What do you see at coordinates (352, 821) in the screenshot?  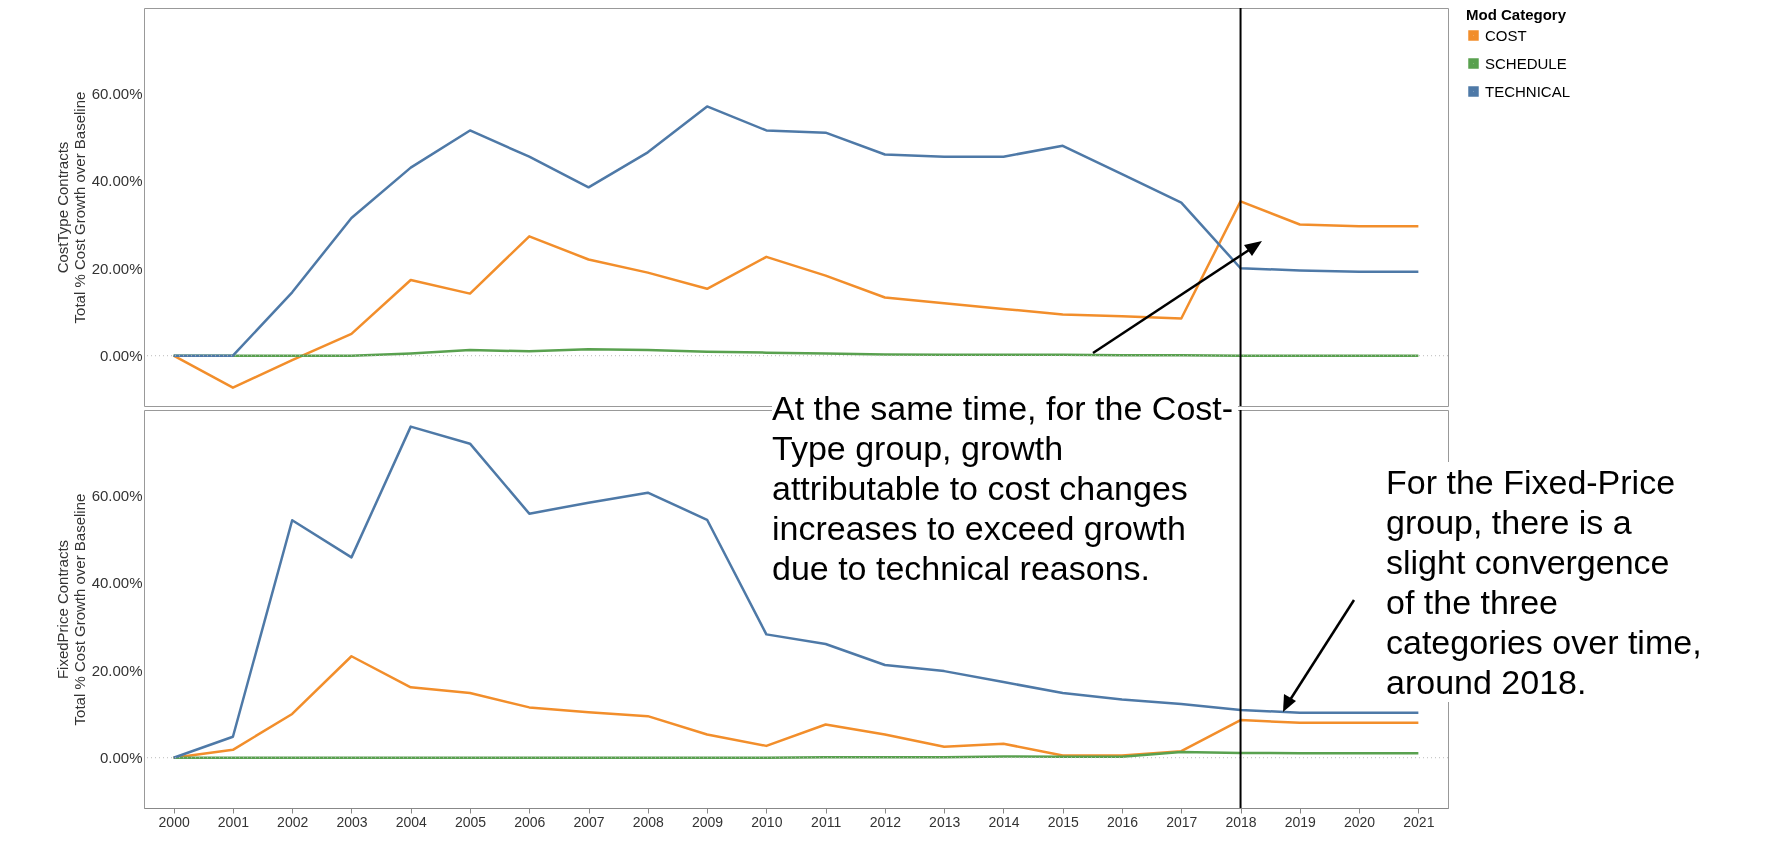 I see `x-tick-label: 2003` at bounding box center [352, 821].